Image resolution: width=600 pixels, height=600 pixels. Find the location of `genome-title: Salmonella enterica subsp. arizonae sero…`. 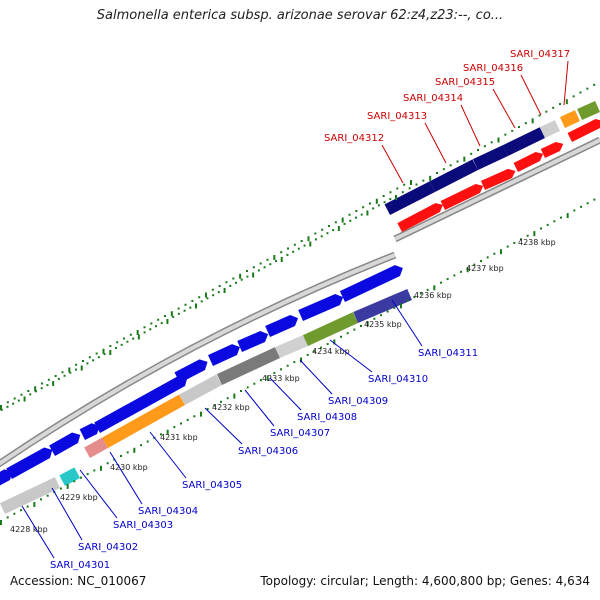

genome-title: Salmonella enterica subsp. arizonae sero… is located at coordinates (300, 15).